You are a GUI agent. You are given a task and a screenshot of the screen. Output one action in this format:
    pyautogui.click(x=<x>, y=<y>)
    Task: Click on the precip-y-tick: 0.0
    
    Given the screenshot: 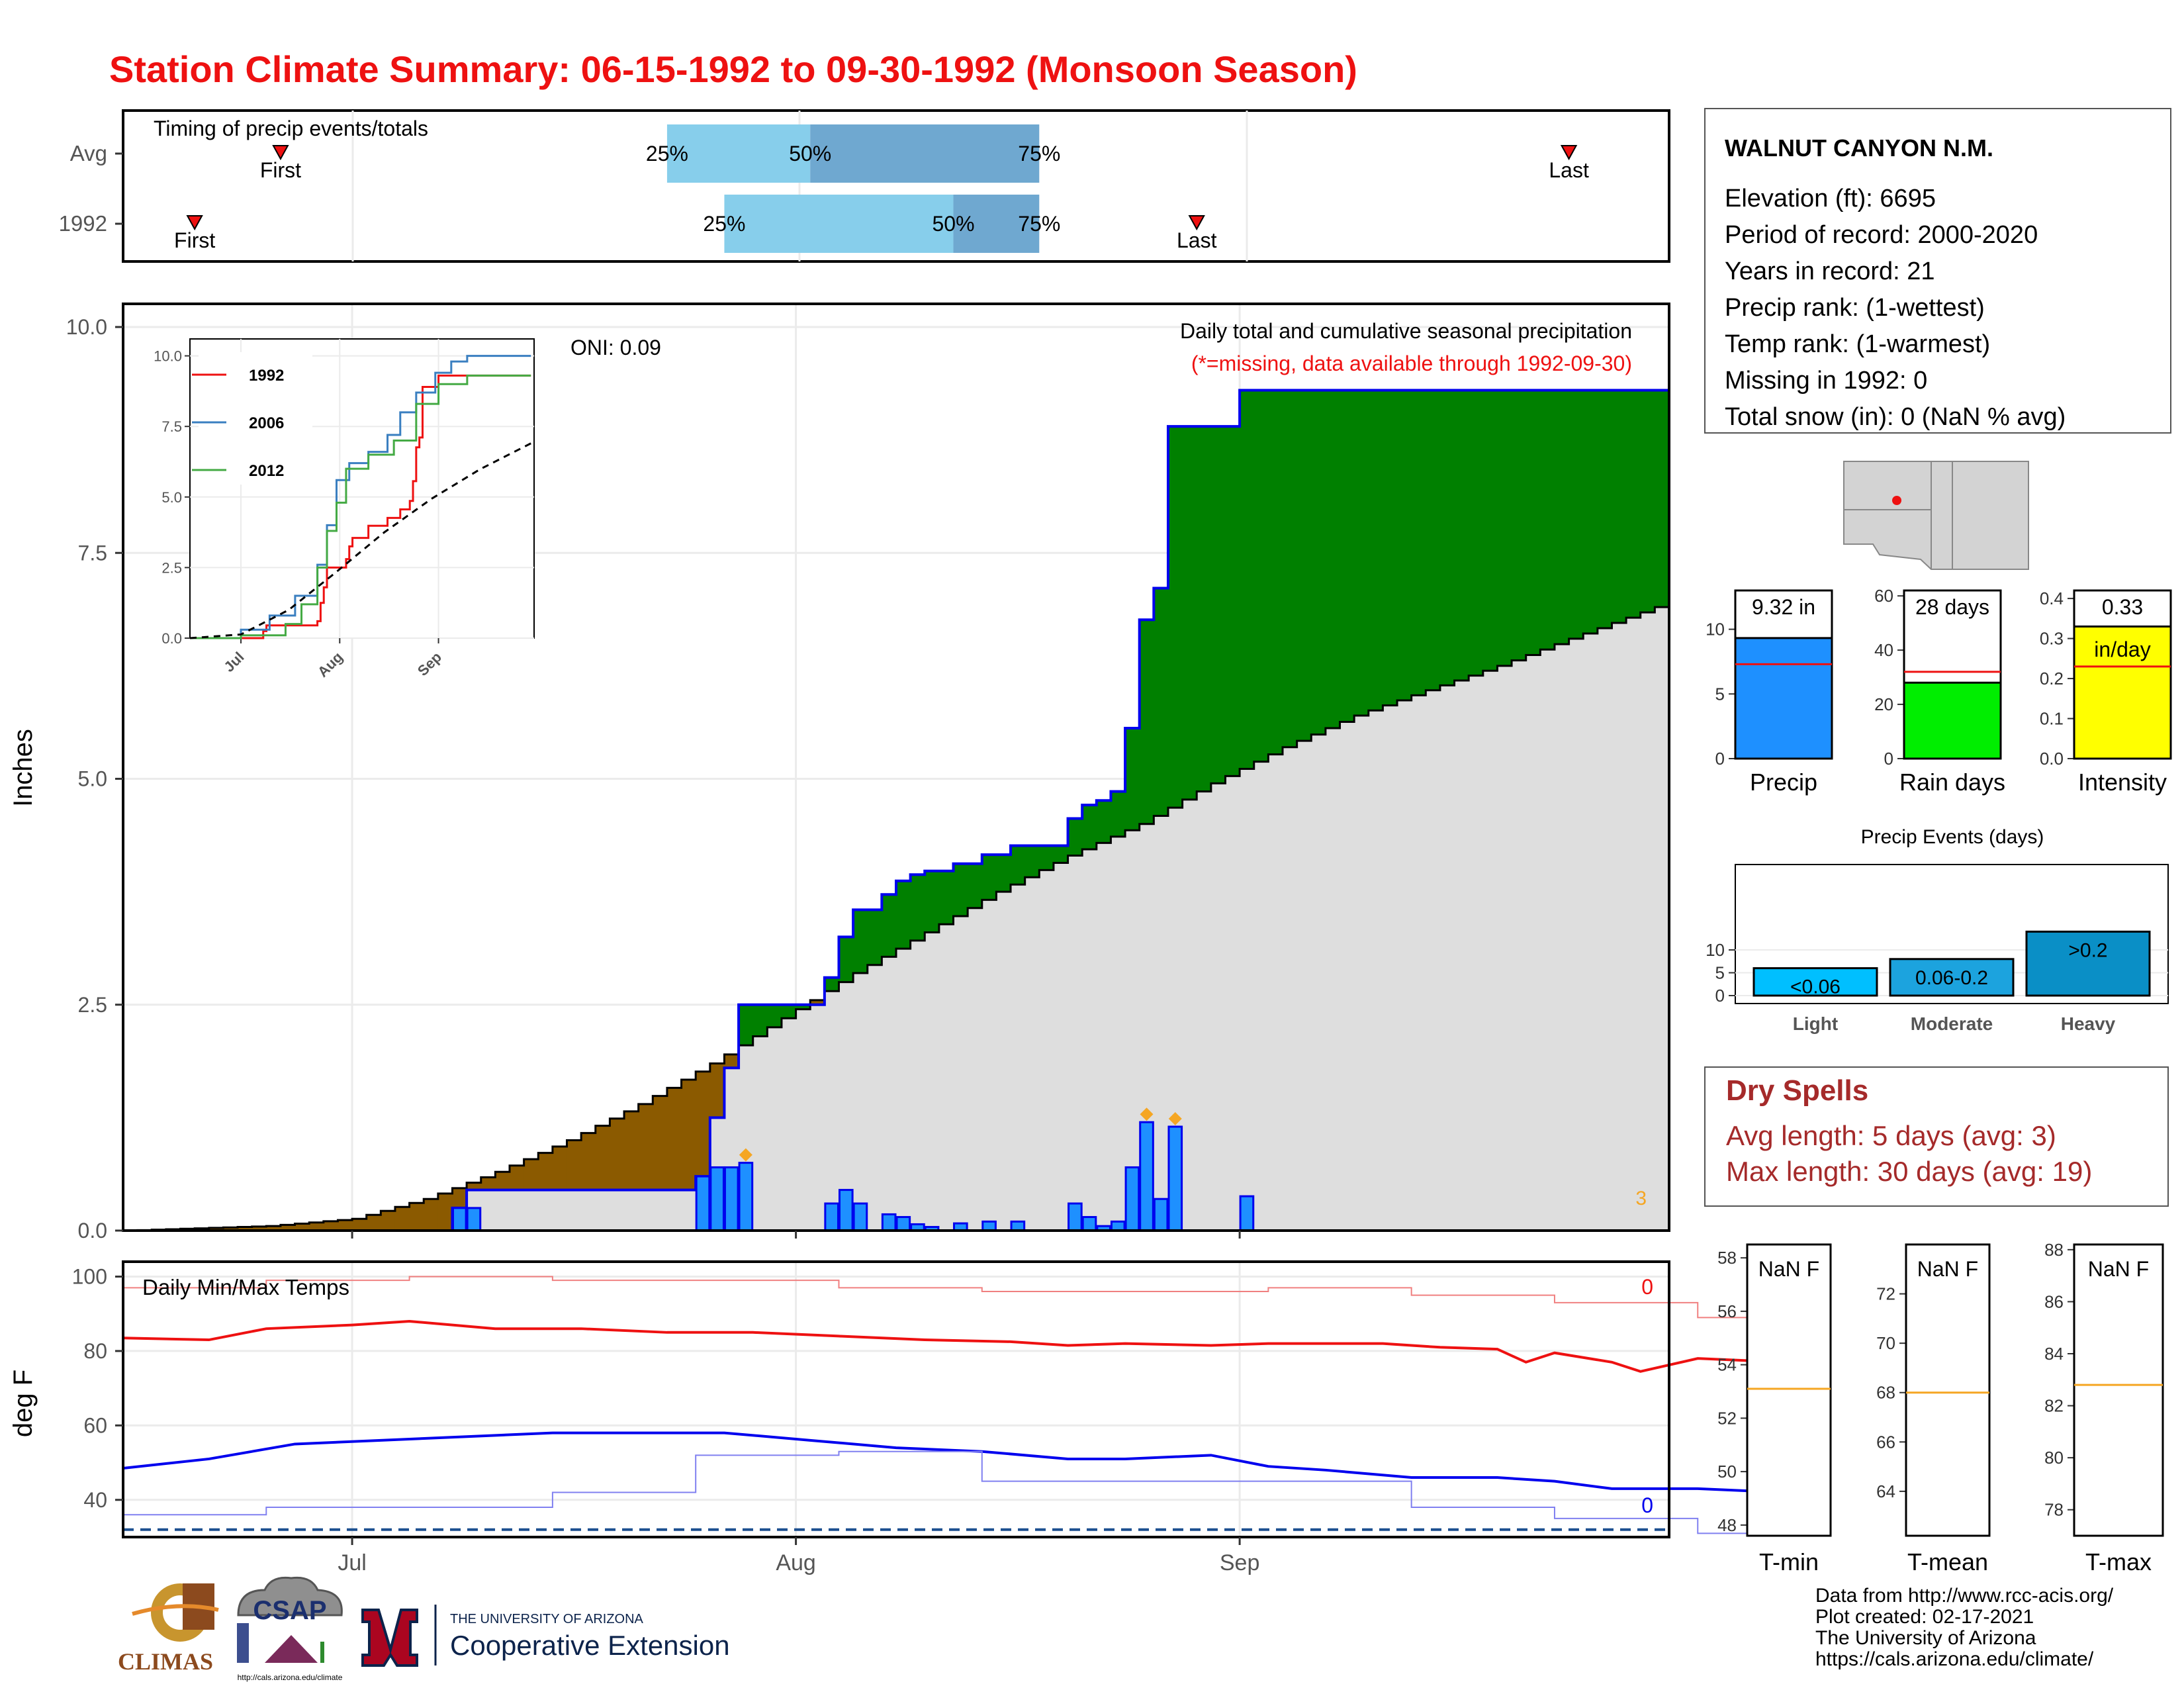 What is the action you would take?
    pyautogui.click(x=92, y=1231)
    